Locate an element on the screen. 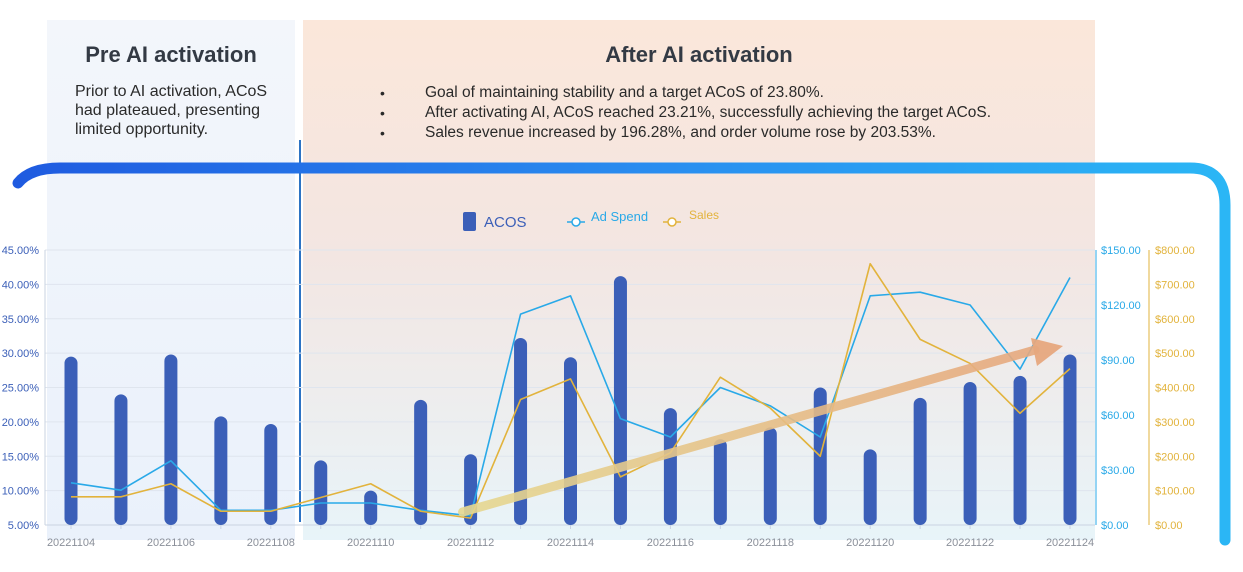 The image size is (1243, 572). activation-divider is located at coordinates (300, 331).